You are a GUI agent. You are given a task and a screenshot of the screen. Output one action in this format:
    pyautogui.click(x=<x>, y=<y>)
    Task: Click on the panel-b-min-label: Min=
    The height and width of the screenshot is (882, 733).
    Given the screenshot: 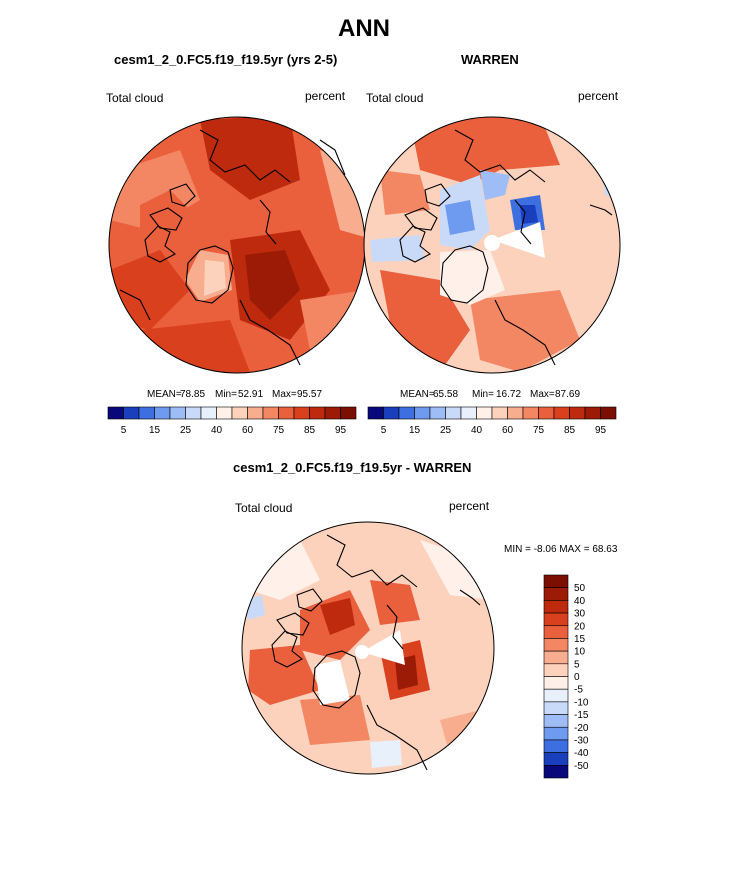 What is the action you would take?
    pyautogui.click(x=483, y=394)
    